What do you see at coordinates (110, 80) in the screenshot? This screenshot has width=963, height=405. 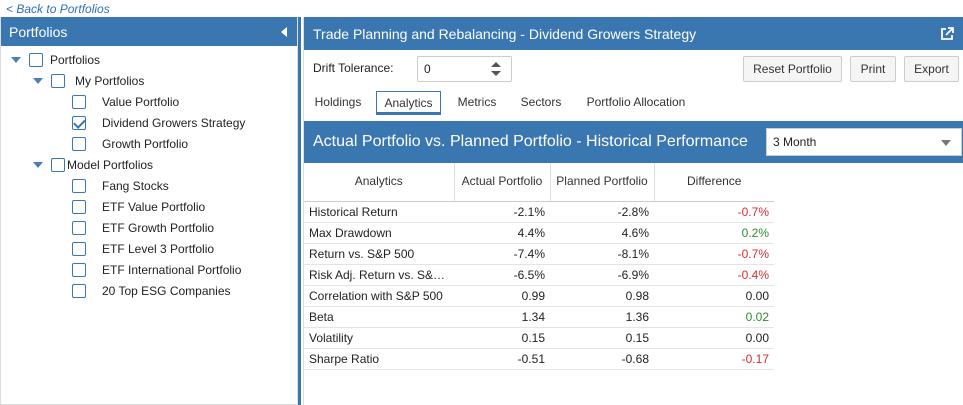 I see `tree-label: My Portfolios` at bounding box center [110, 80].